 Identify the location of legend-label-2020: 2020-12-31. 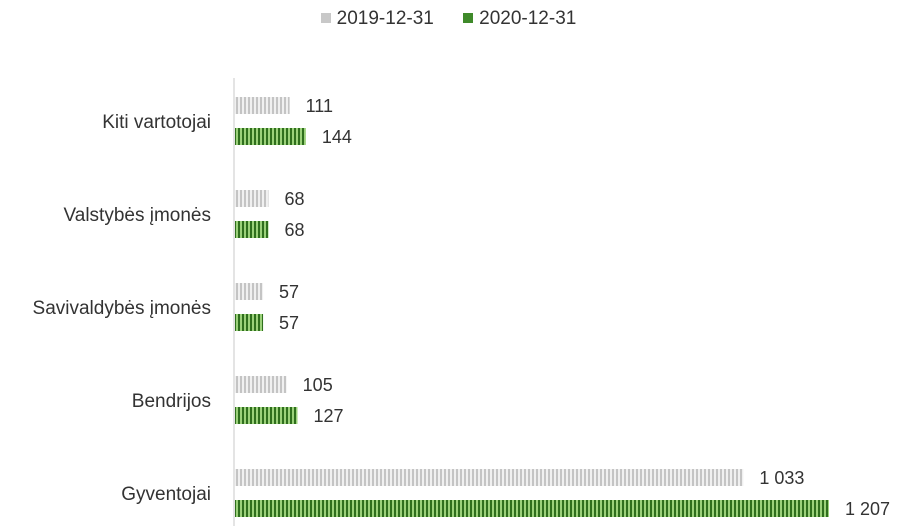
(528, 18).